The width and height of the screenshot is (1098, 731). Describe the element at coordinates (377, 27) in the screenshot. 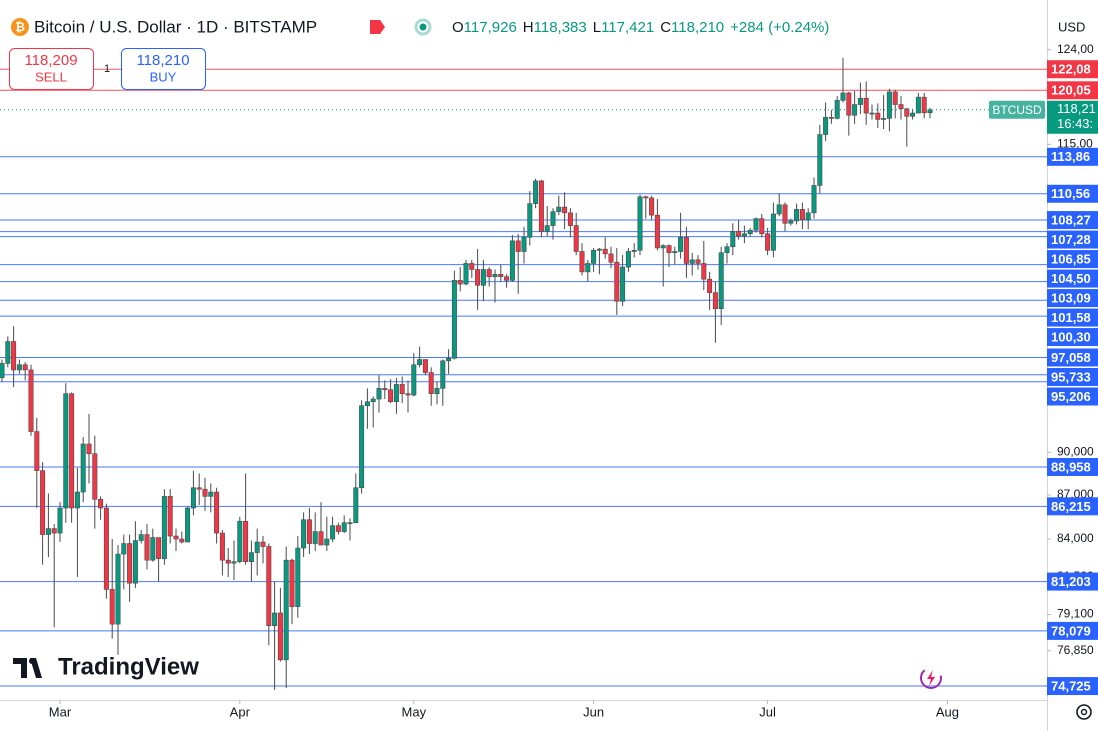

I see `flag-icon` at that location.